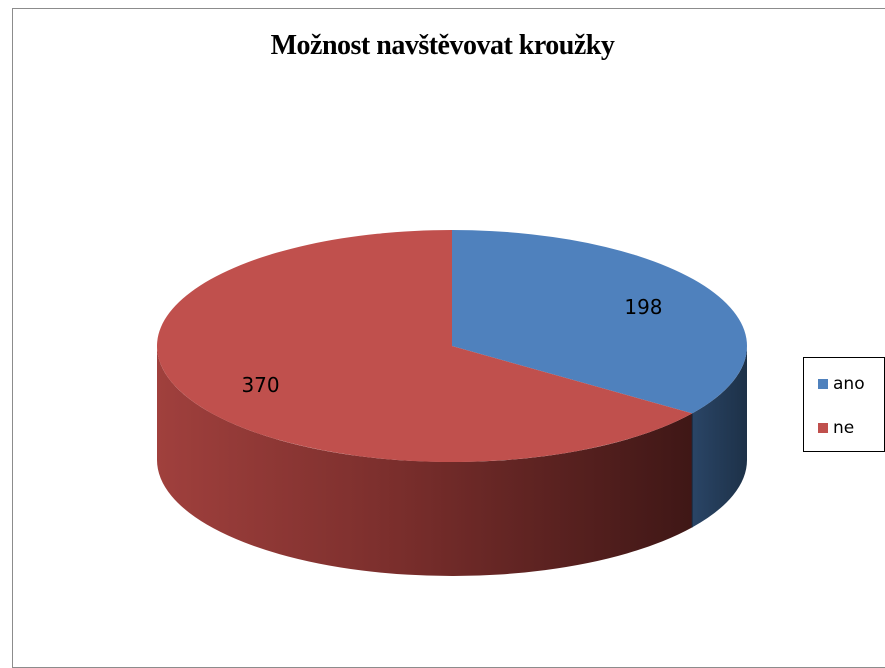 This screenshot has height=668, width=885. What do you see at coordinates (849, 384) in the screenshot?
I see `legend-label-ano: ano` at bounding box center [849, 384].